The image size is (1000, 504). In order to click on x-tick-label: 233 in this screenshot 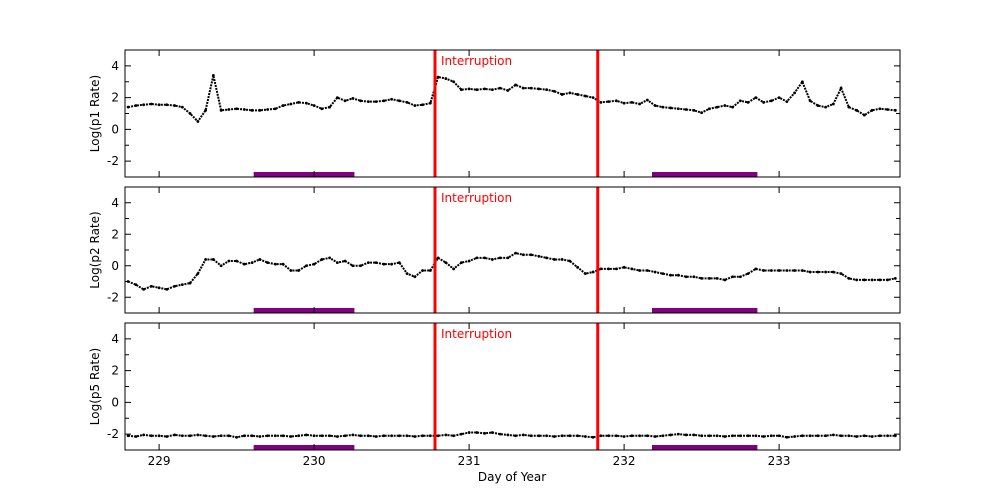, I will do `click(779, 461)`.